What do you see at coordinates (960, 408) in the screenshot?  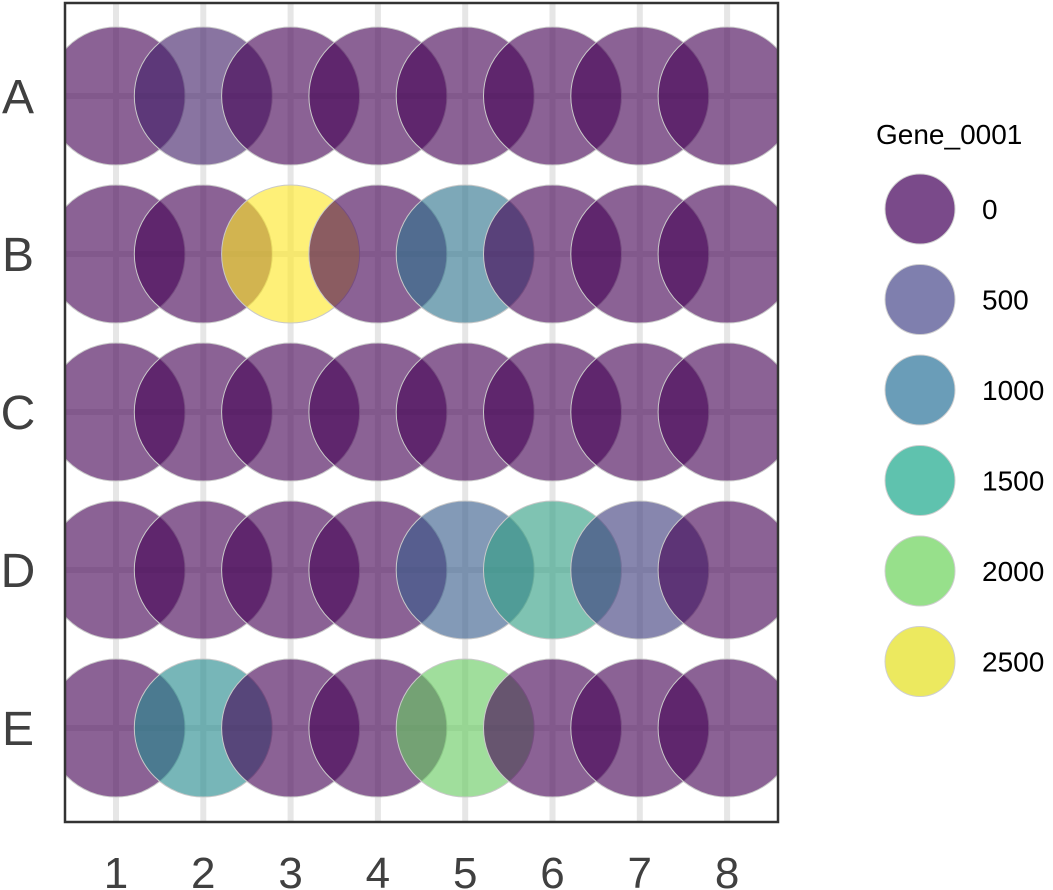 I see `legend: Gene_0001 0 500 1000 1500 2000 2500` at bounding box center [960, 408].